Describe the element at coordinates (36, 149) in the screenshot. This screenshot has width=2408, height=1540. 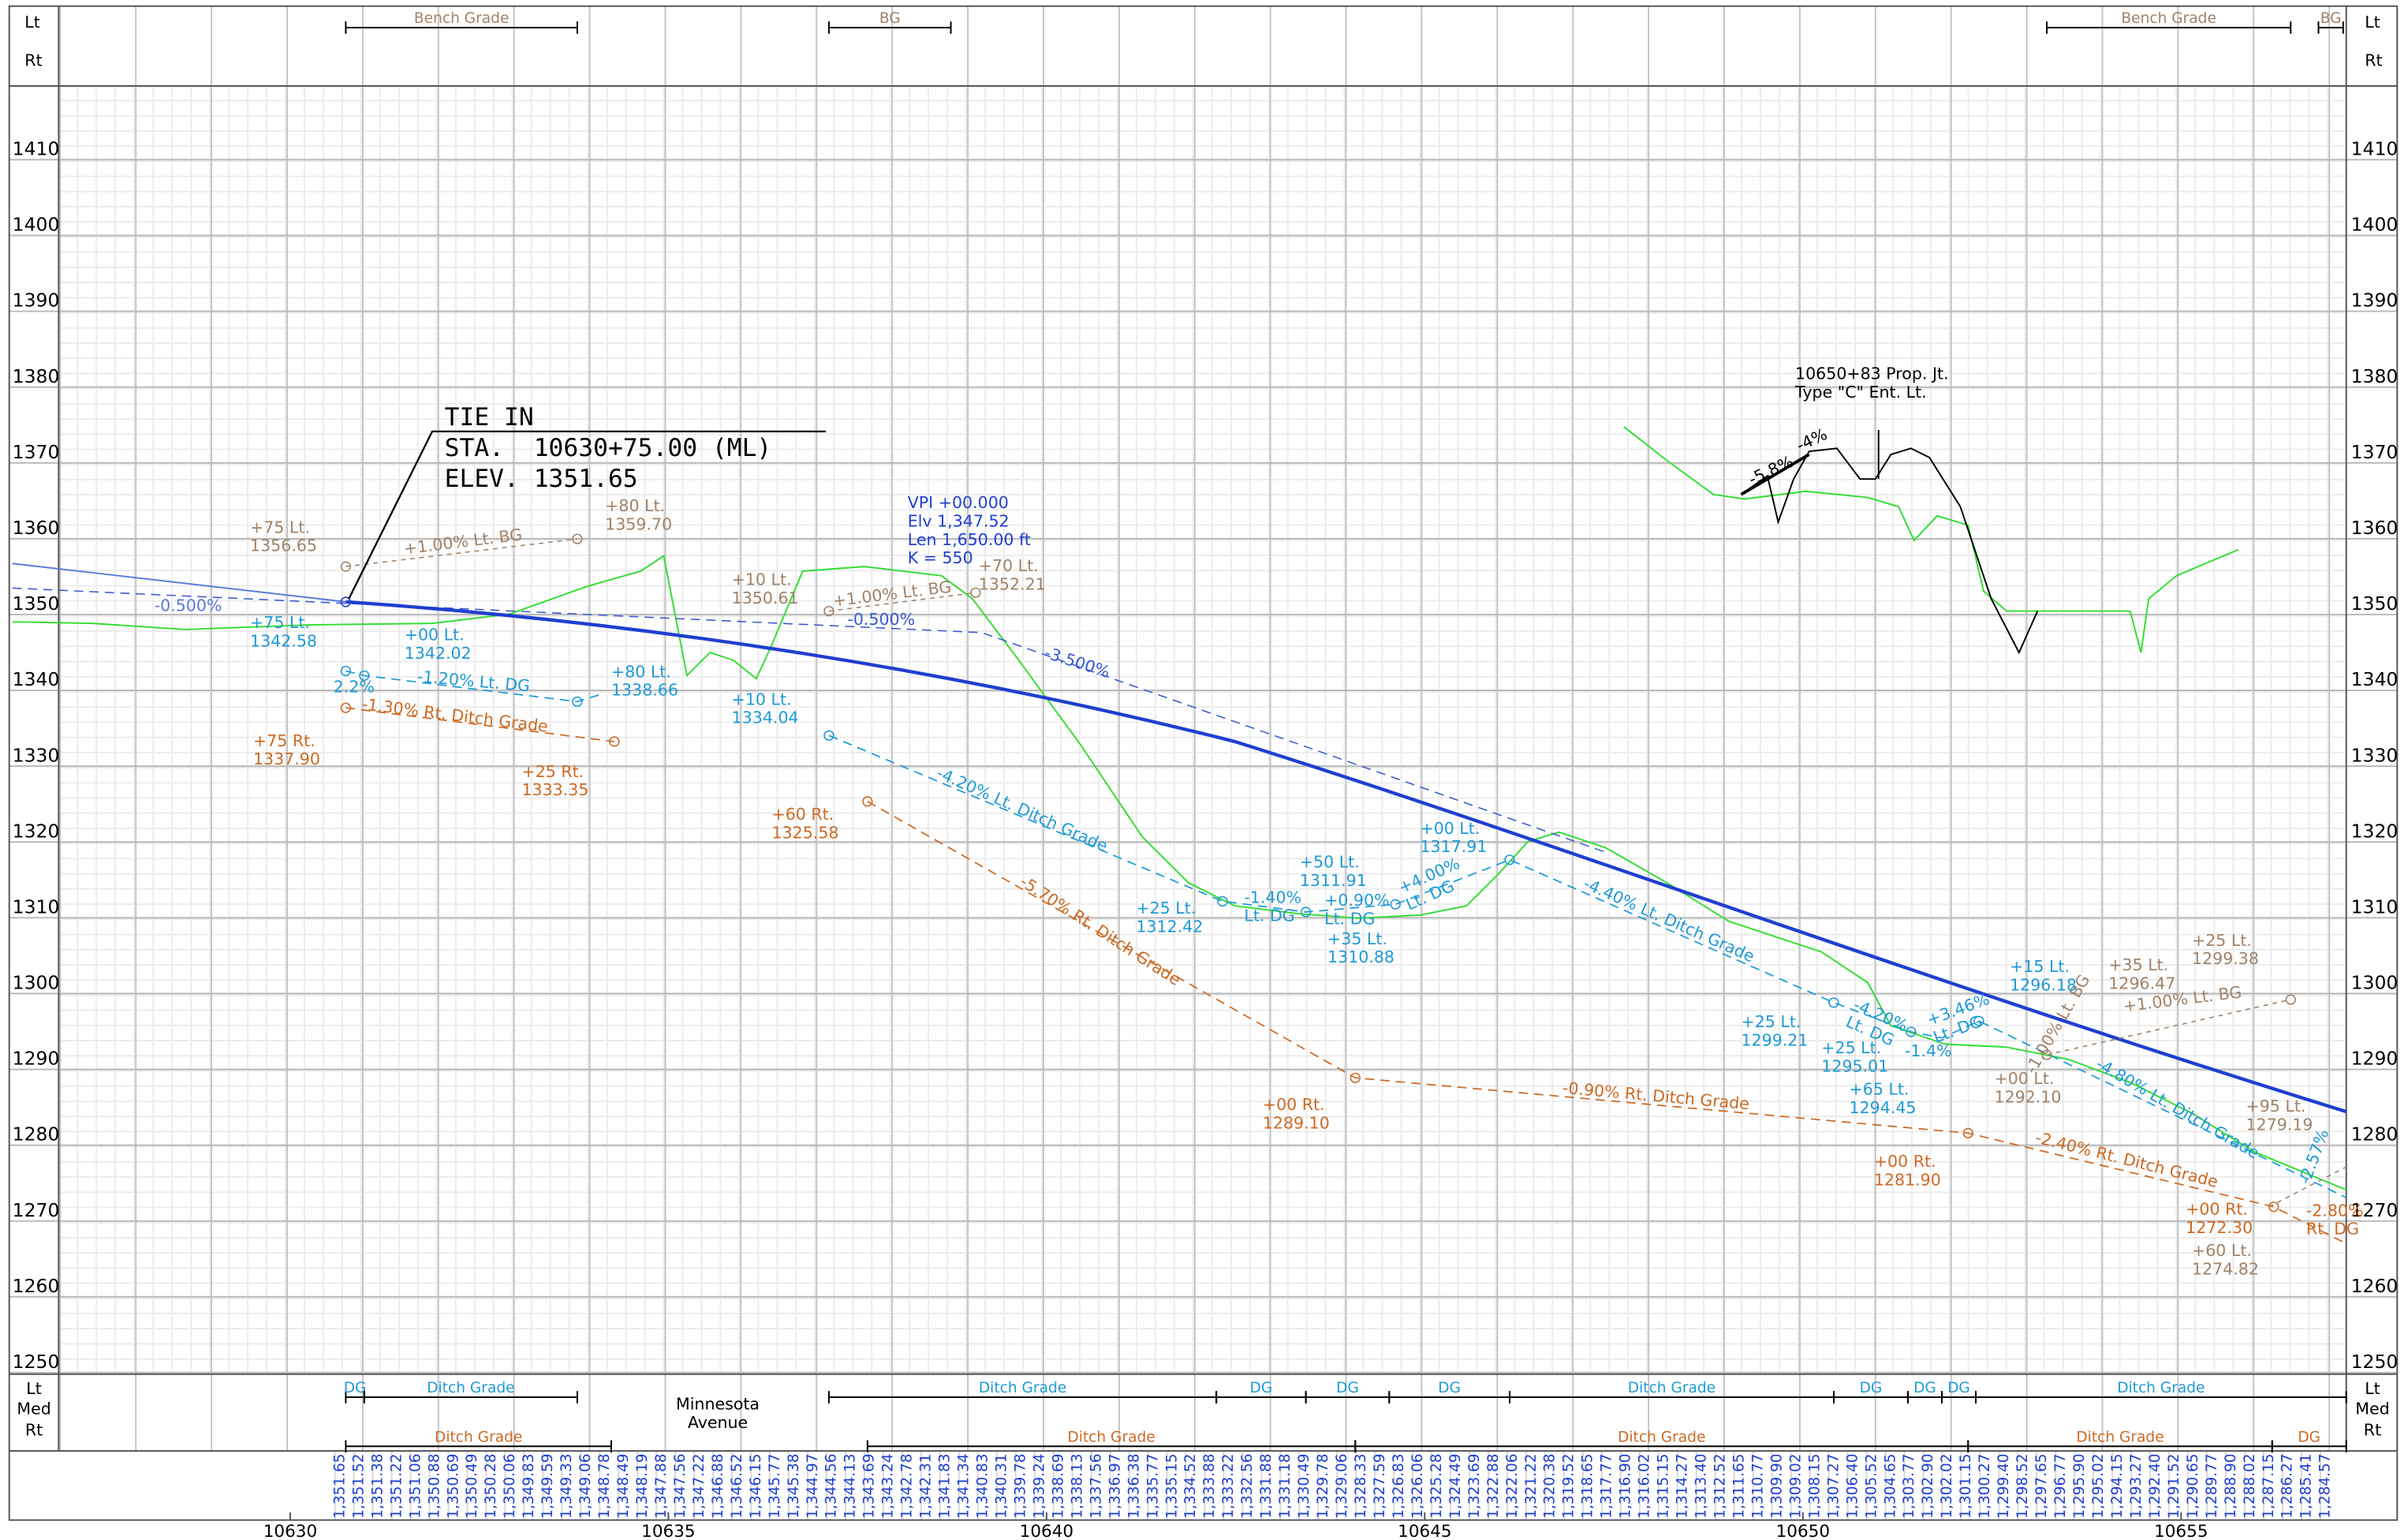
I see `elevation-label: 1410` at that location.